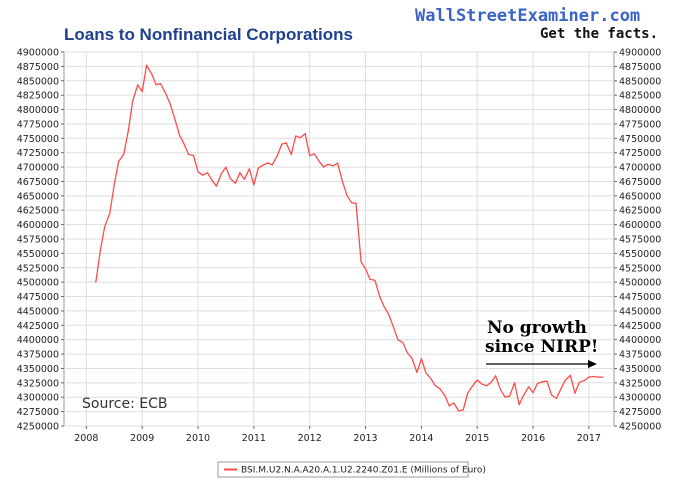  Describe the element at coordinates (38, 211) in the screenshot. I see `y-tick-label-left: 4625000` at that location.